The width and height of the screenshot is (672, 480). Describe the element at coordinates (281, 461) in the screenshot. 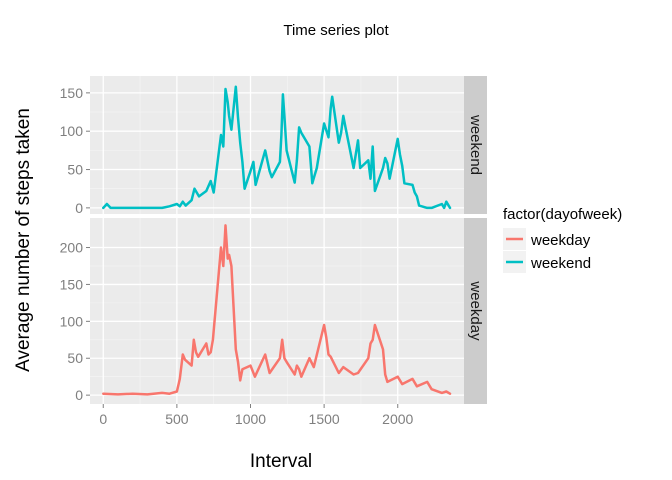

I see `x-axis-label: Interval` at that location.